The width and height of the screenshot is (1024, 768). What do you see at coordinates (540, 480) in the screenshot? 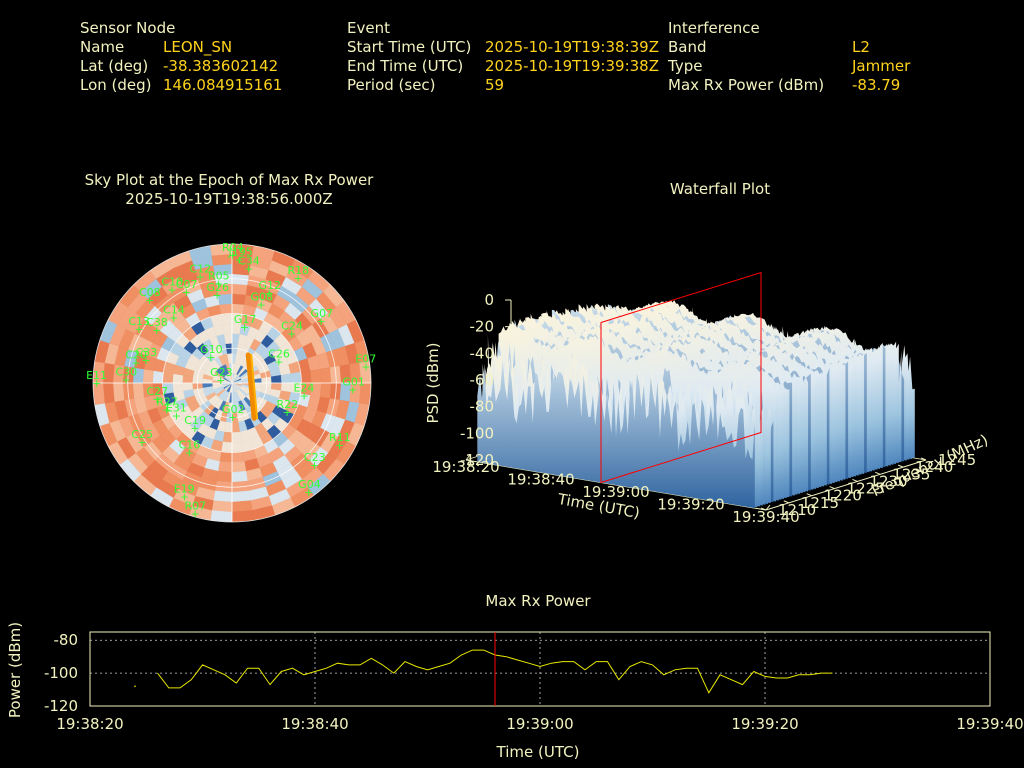
I see `time-tick-label: 19:38:40` at bounding box center [540, 480].